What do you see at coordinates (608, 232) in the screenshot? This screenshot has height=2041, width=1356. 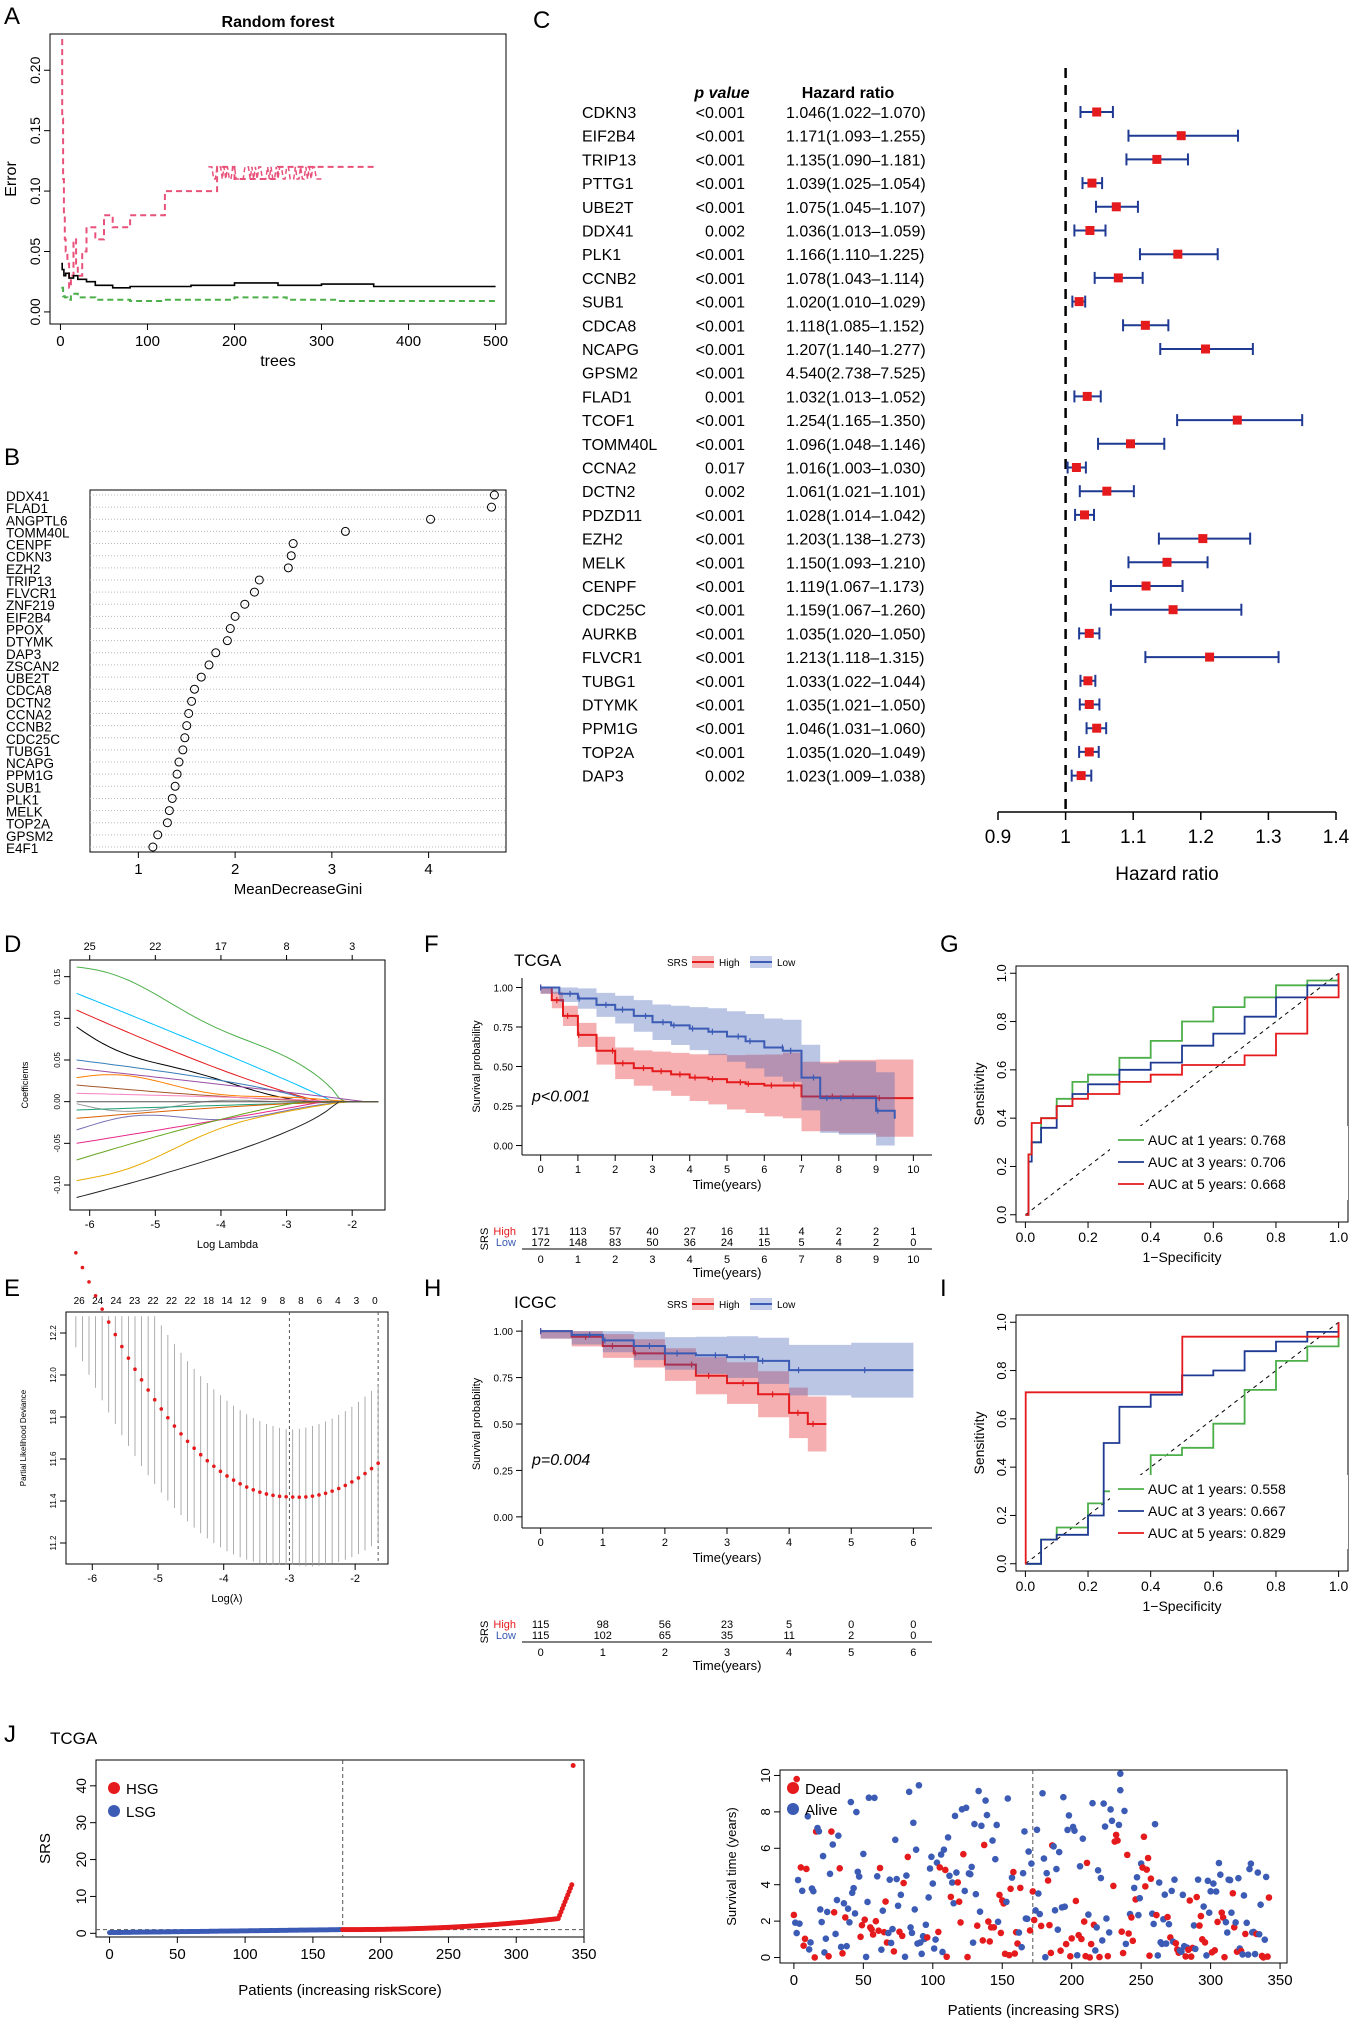 I see `gene-label: DDX41` at bounding box center [608, 232].